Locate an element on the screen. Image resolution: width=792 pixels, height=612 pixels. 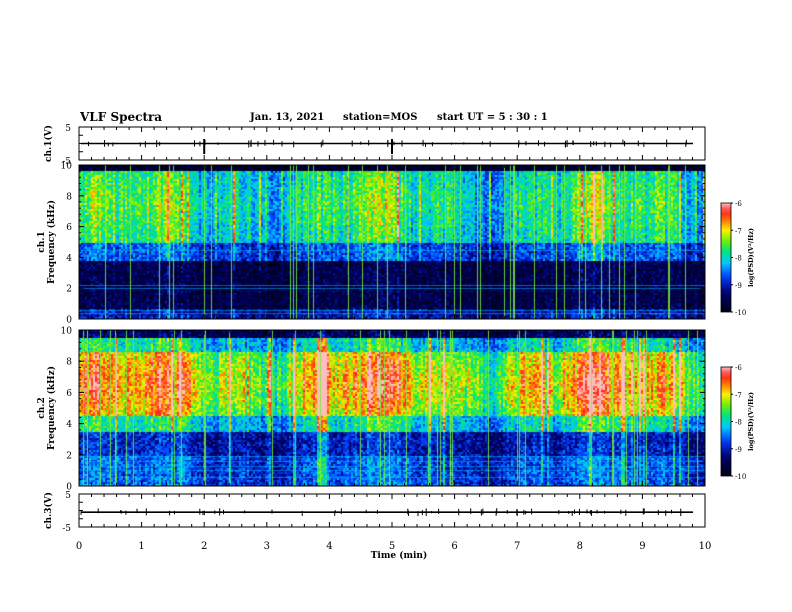
y-axis-label: ch.3(V) is located at coordinates (48, 510).